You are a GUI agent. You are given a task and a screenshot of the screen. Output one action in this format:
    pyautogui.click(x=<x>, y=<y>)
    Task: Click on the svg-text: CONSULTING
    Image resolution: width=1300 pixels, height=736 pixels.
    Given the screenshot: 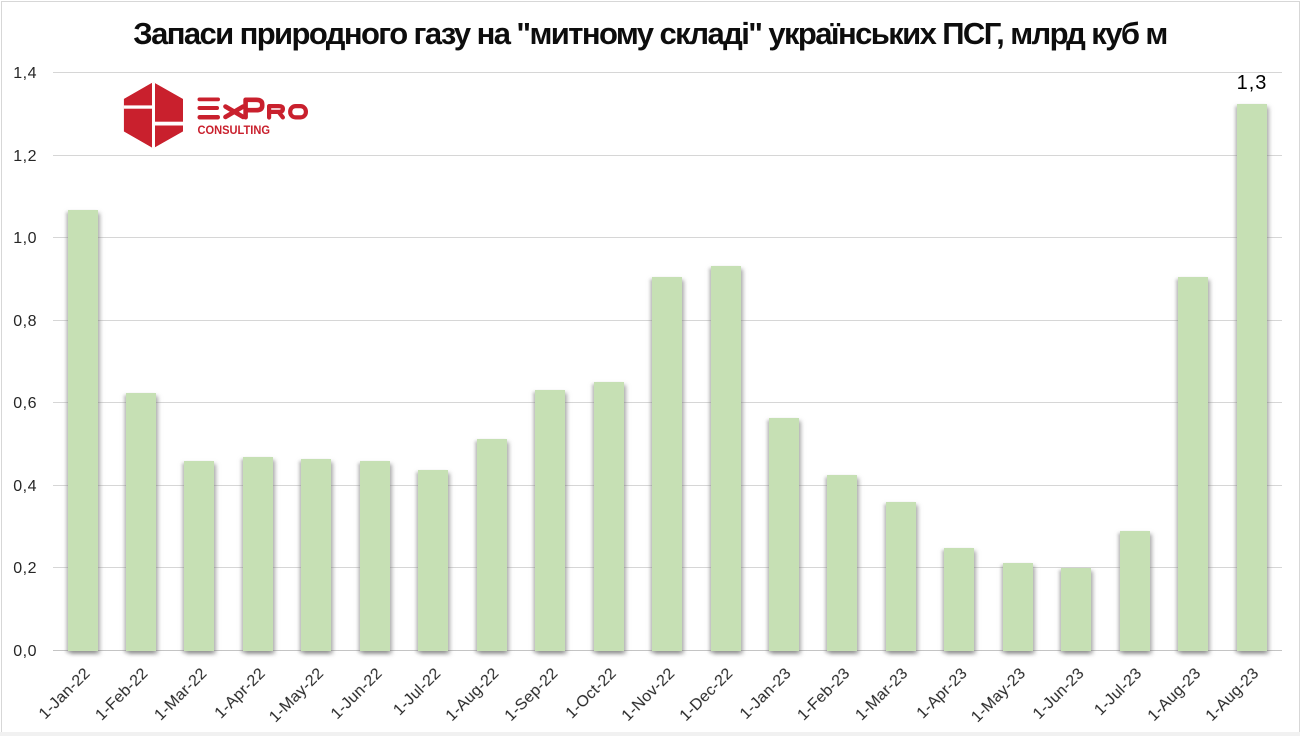 What is the action you would take?
    pyautogui.click(x=234, y=131)
    